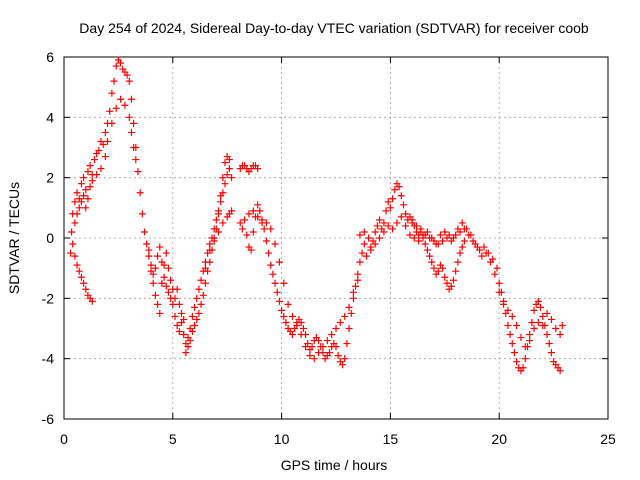 This screenshot has width=640, height=480. What do you see at coordinates (48, 238) in the screenshot?
I see `y-tick-labels: -6 -4 -2 0 2 4 6` at bounding box center [48, 238].